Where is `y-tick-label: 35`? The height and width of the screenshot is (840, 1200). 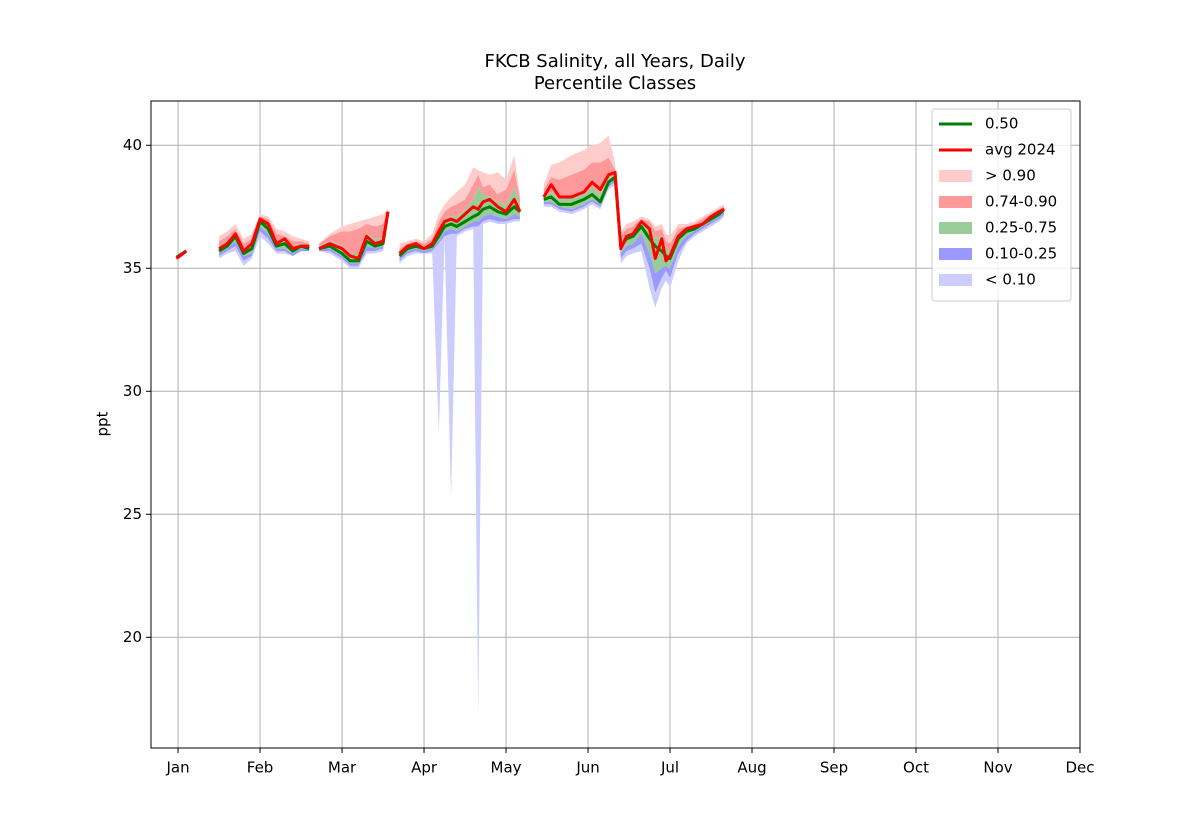
y-tick-label: 35 is located at coordinates (132, 268).